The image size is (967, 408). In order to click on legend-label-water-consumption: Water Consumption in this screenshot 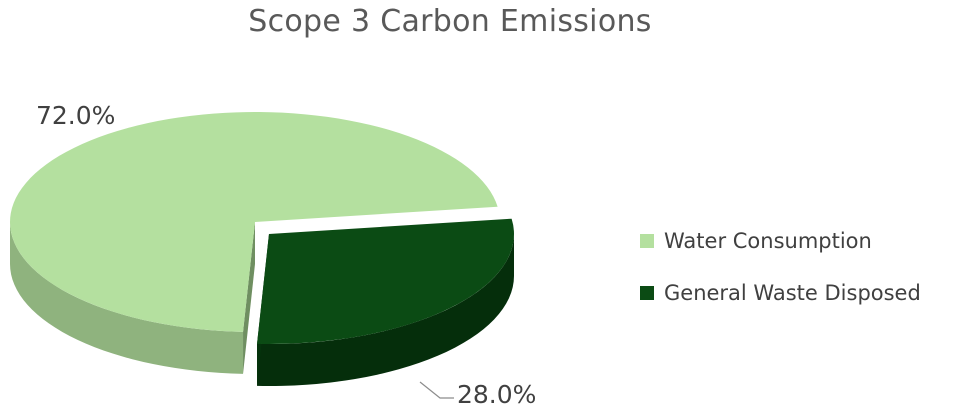, I will do `click(768, 241)`.